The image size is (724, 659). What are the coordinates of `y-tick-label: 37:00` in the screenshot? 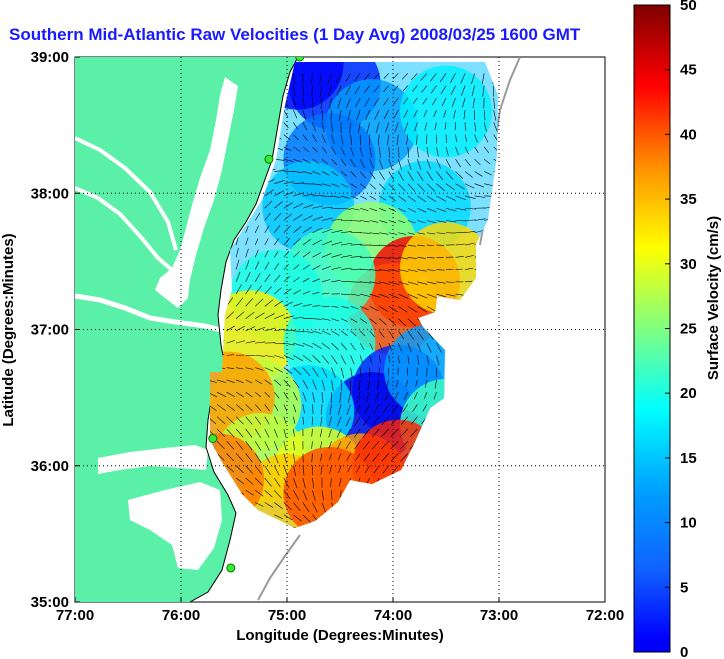 It's located at (50, 330).